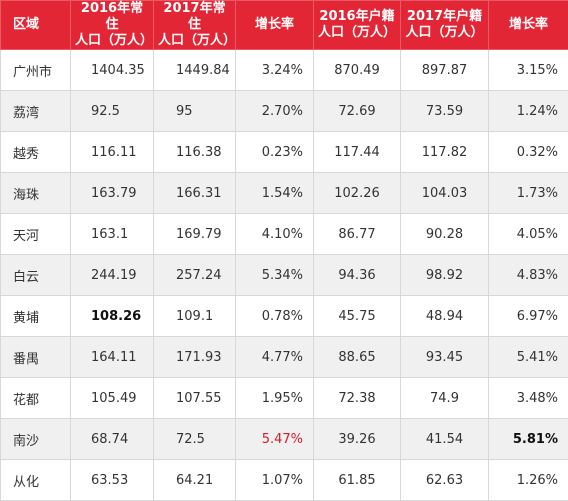 The image size is (568, 501). I want to click on cell-2016-registered: 72.38, so click(357, 398).